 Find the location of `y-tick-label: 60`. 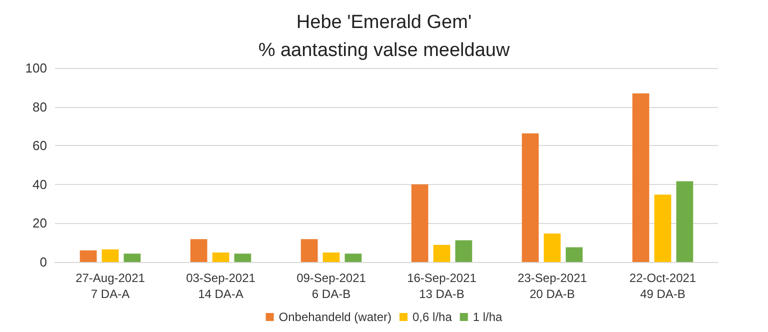

y-tick-label: 60 is located at coordinates (39, 146).